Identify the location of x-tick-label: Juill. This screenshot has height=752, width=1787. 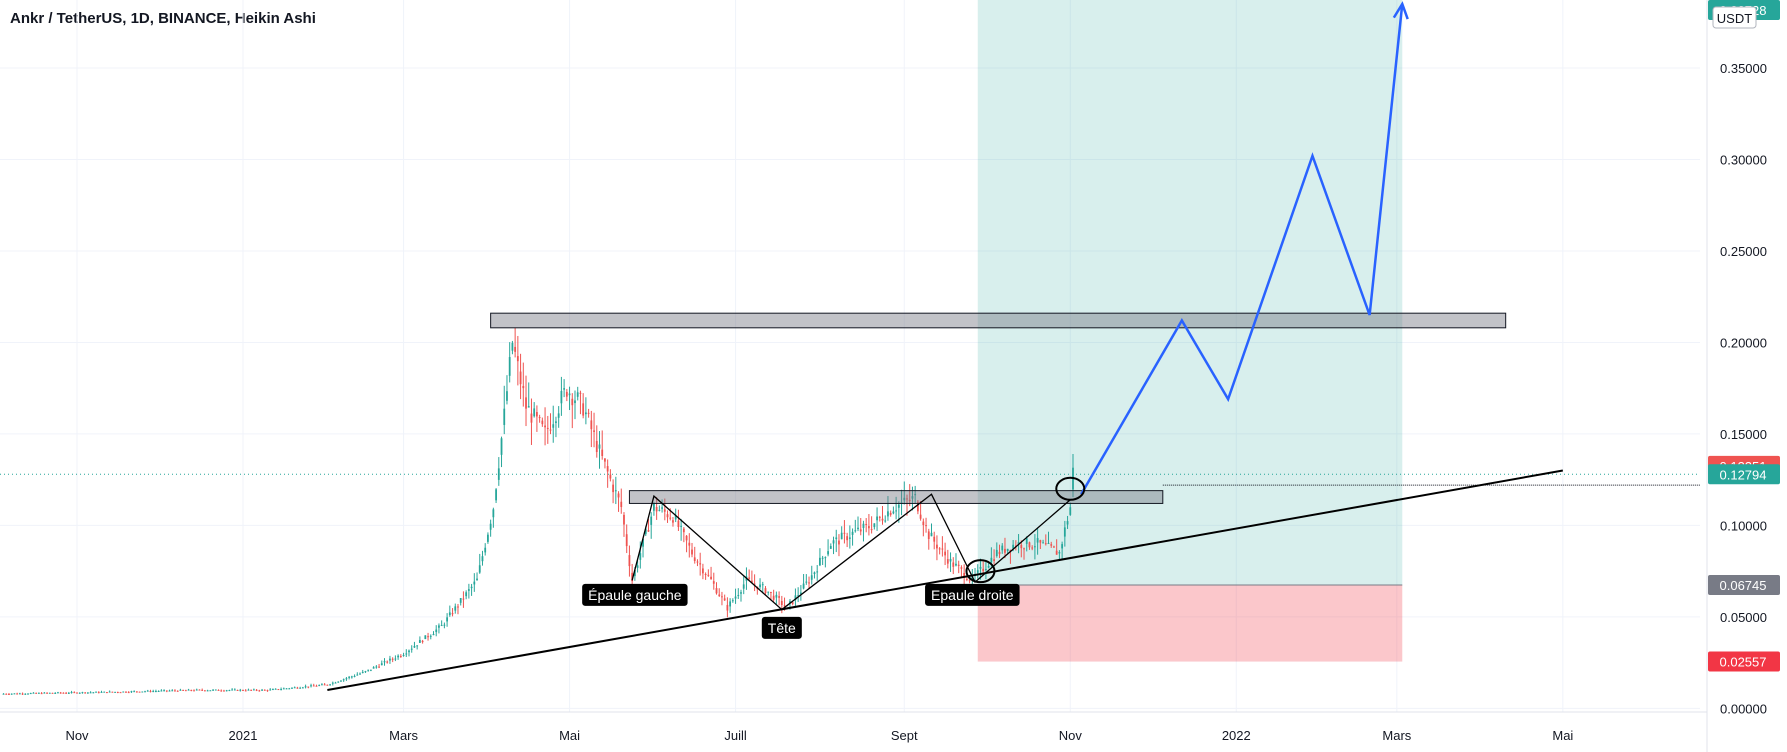
(735, 735).